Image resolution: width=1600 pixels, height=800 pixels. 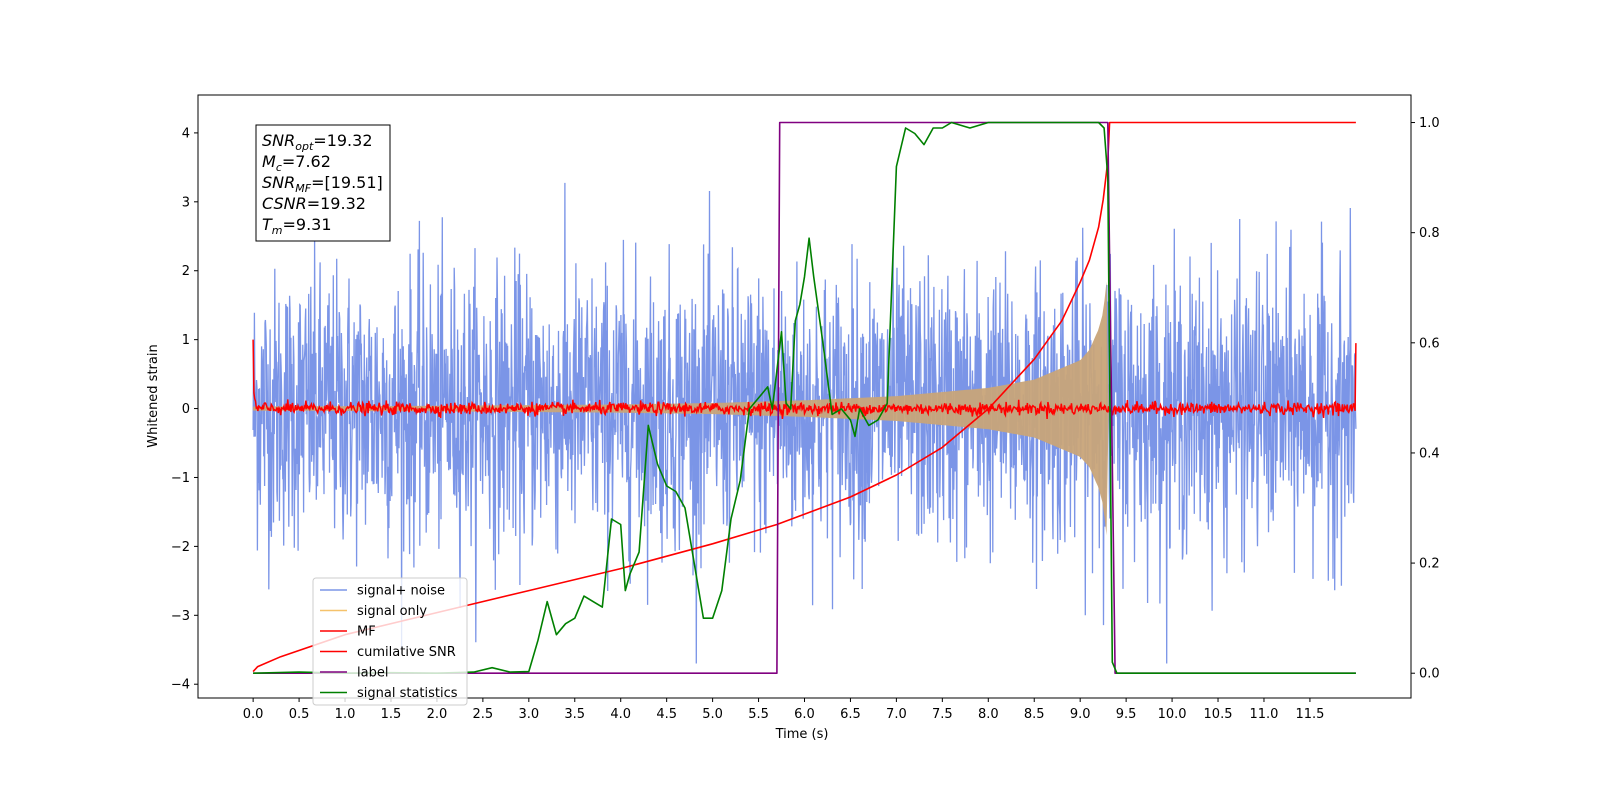 What do you see at coordinates (1172, 714) in the screenshot?
I see `x-tick-label: 10.0` at bounding box center [1172, 714].